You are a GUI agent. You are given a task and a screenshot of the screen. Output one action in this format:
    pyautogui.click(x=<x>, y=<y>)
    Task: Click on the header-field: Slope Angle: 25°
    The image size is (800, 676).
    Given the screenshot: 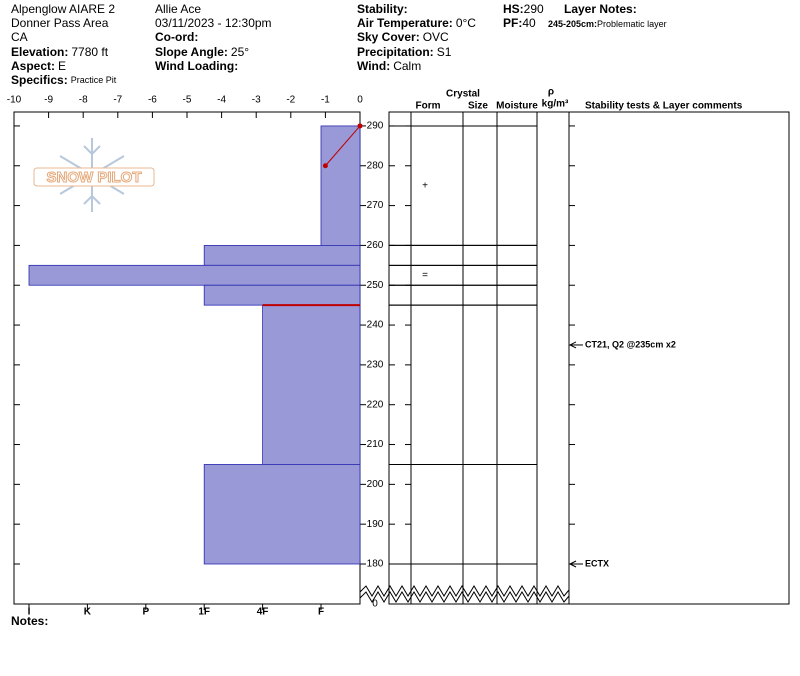 What is the action you would take?
    pyautogui.click(x=202, y=52)
    